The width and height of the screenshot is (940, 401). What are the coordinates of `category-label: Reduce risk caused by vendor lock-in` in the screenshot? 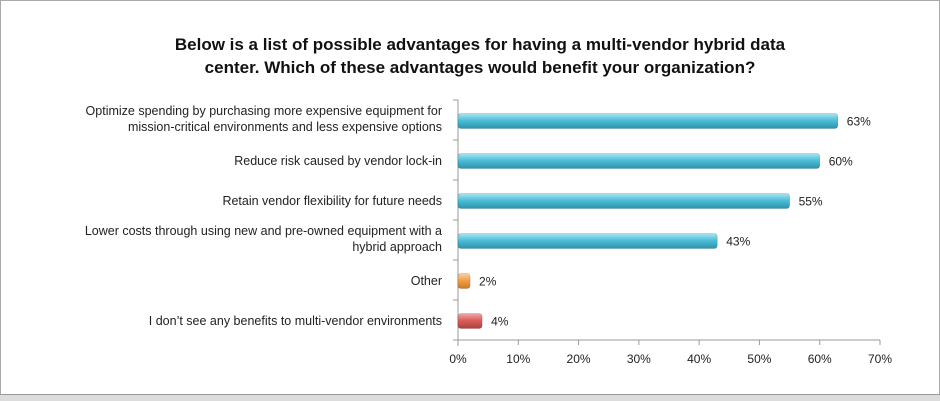 It's located at (338, 161).